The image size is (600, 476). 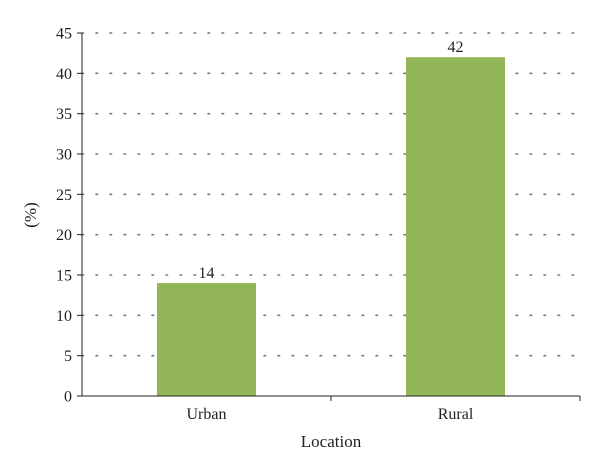 What do you see at coordinates (64, 195) in the screenshot?
I see `y-tick-label: 25` at bounding box center [64, 195].